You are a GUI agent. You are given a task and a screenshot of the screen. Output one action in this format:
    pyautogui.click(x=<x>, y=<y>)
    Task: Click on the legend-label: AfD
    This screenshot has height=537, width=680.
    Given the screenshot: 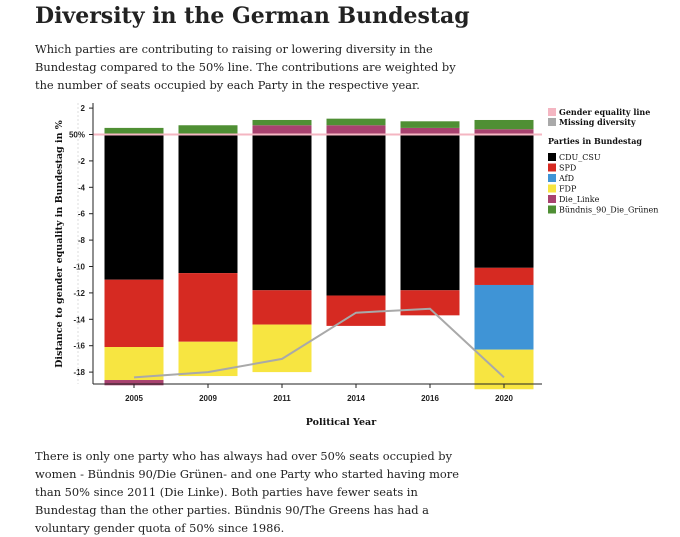 What is the action you would take?
    pyautogui.click(x=566, y=178)
    